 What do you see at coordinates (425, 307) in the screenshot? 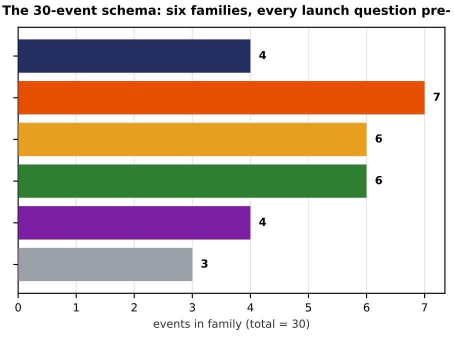
I see `x-tick-label: 7` at bounding box center [425, 307].